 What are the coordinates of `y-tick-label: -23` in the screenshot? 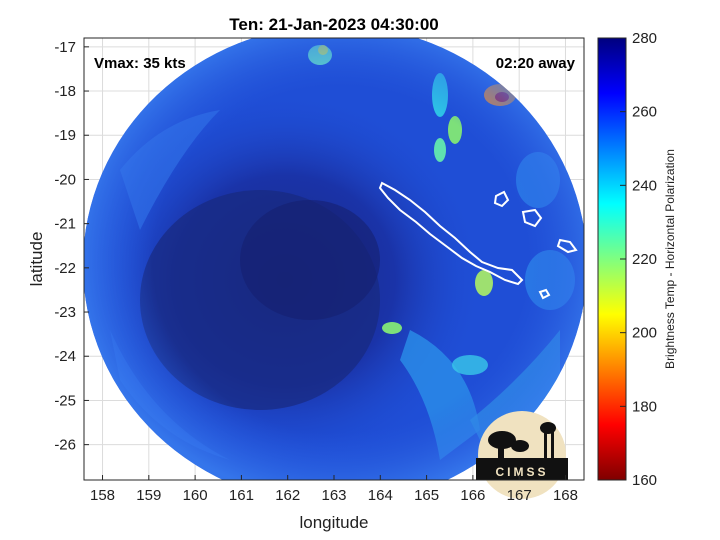 It's located at (65, 312).